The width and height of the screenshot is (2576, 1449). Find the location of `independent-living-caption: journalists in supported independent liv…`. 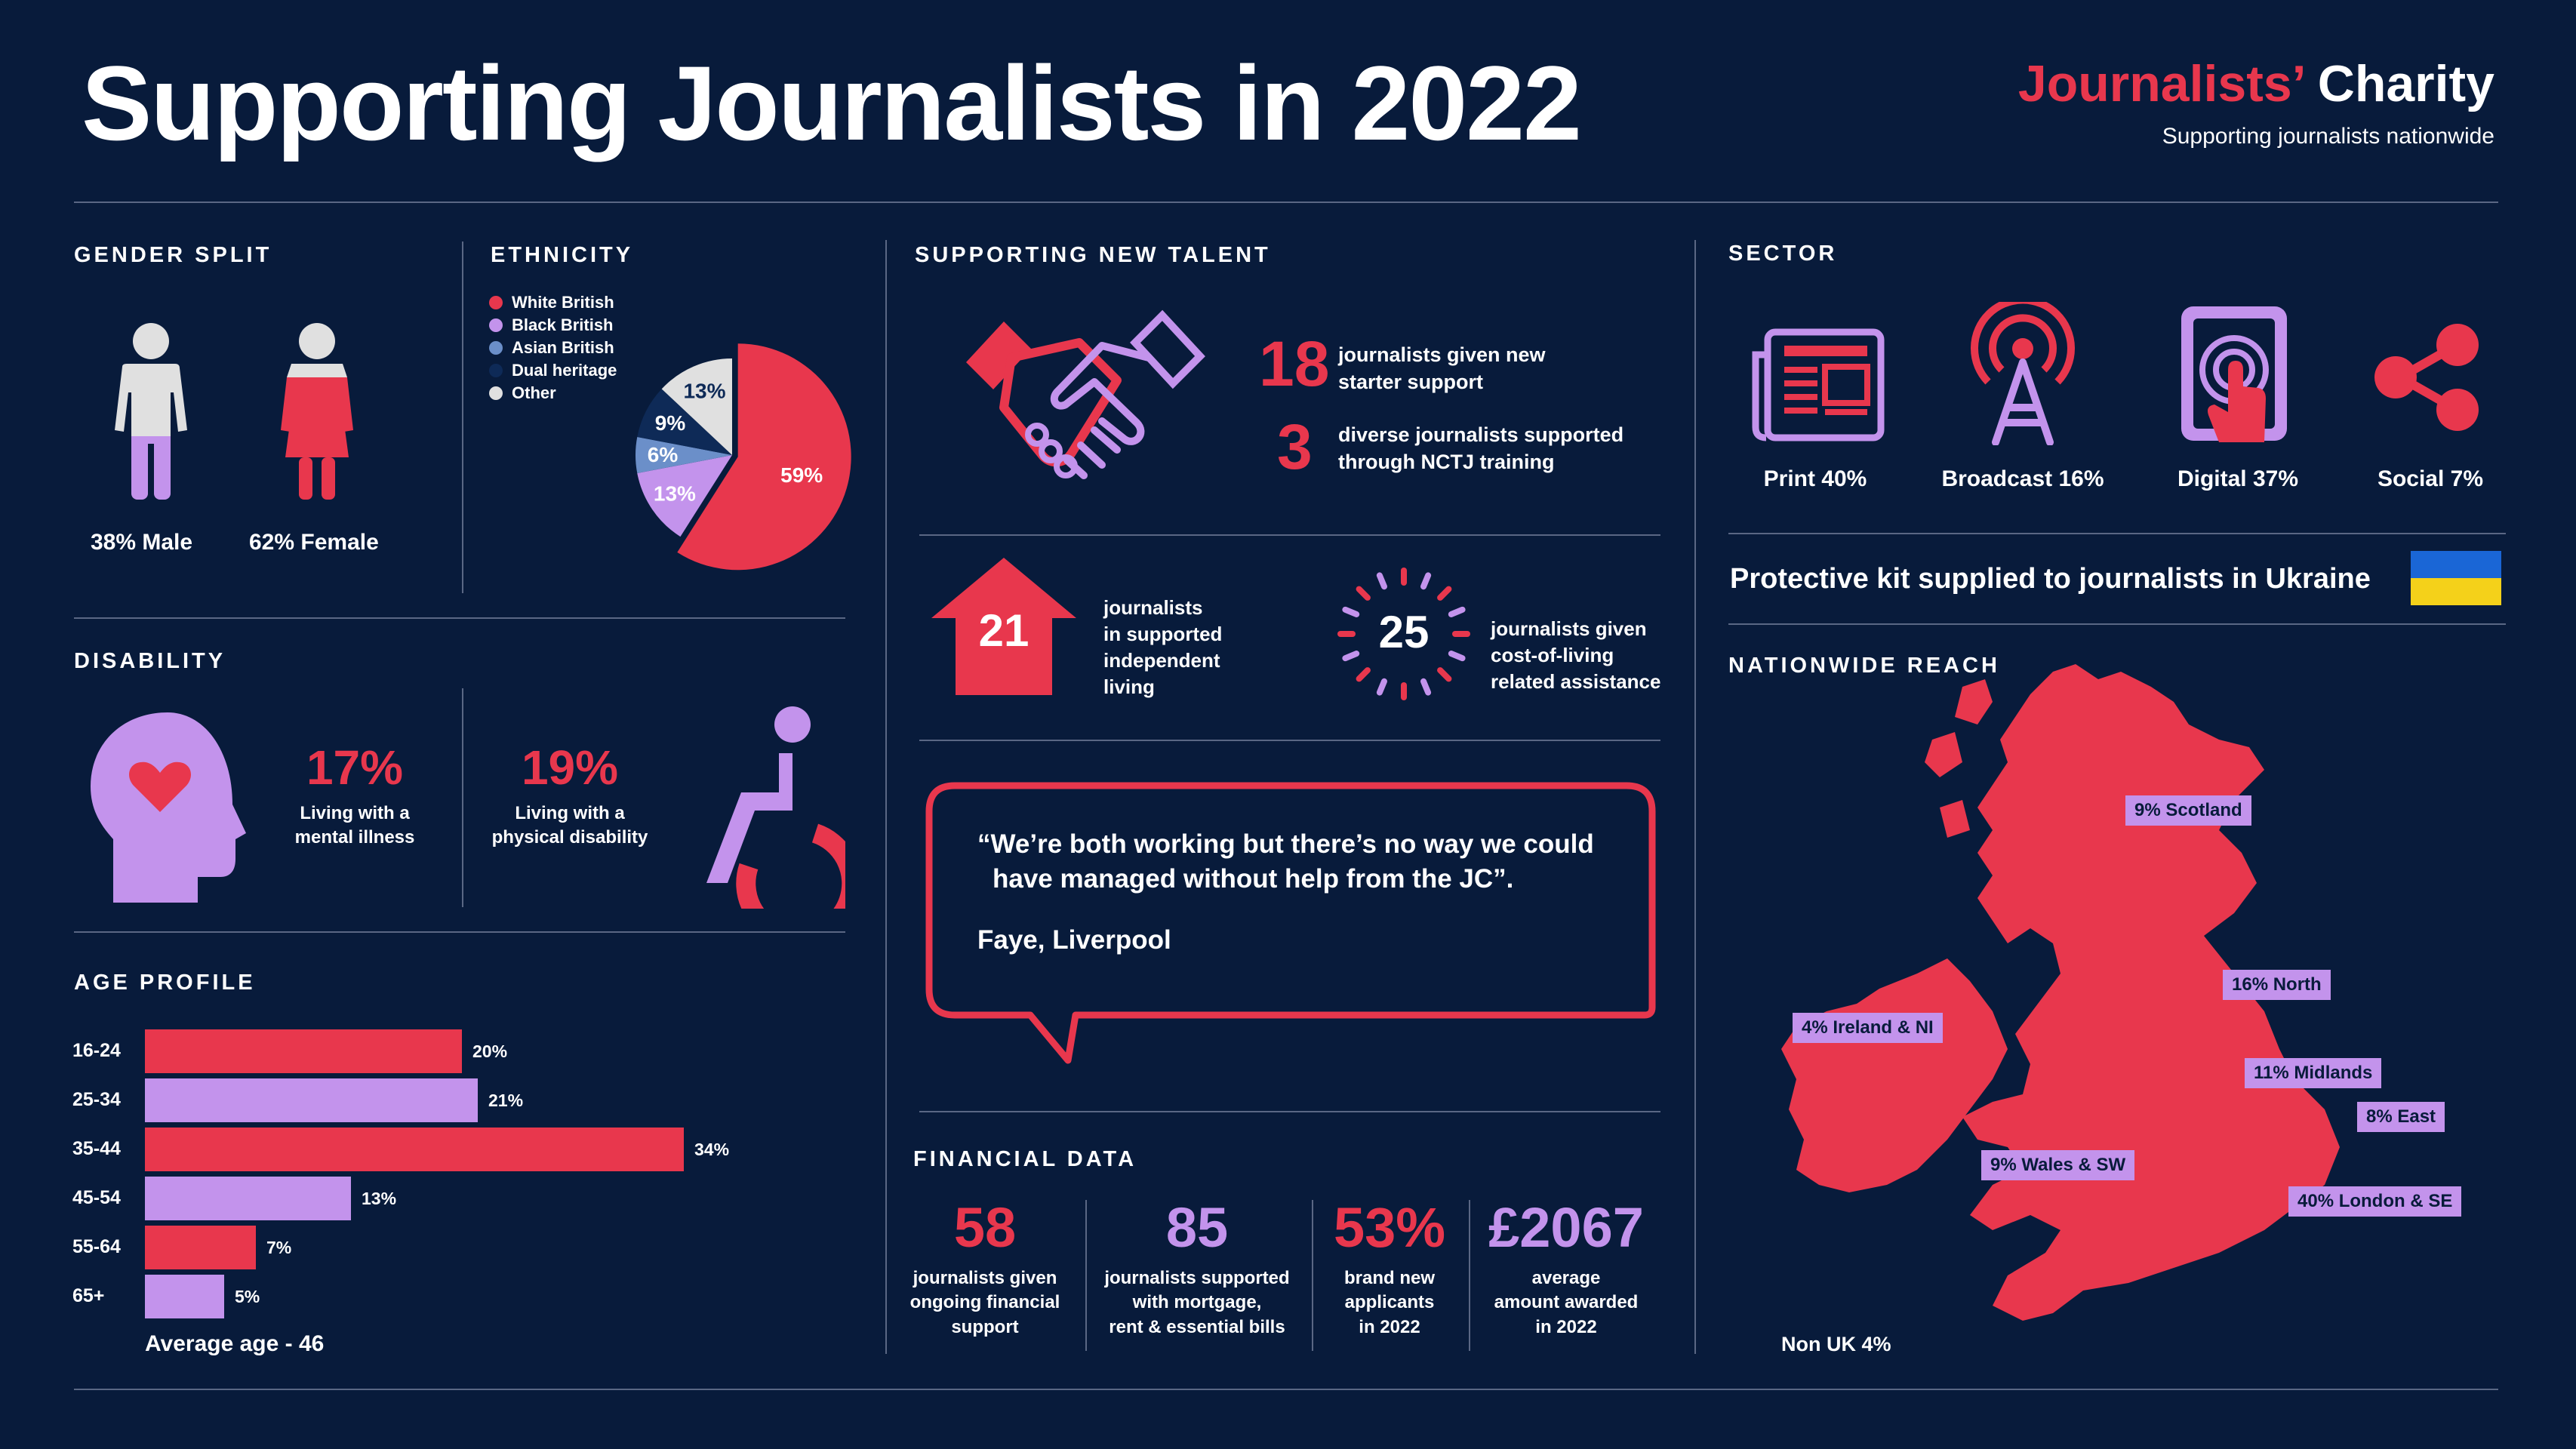

independent-living-caption: journalists in supported independent liv… is located at coordinates (1162, 647).